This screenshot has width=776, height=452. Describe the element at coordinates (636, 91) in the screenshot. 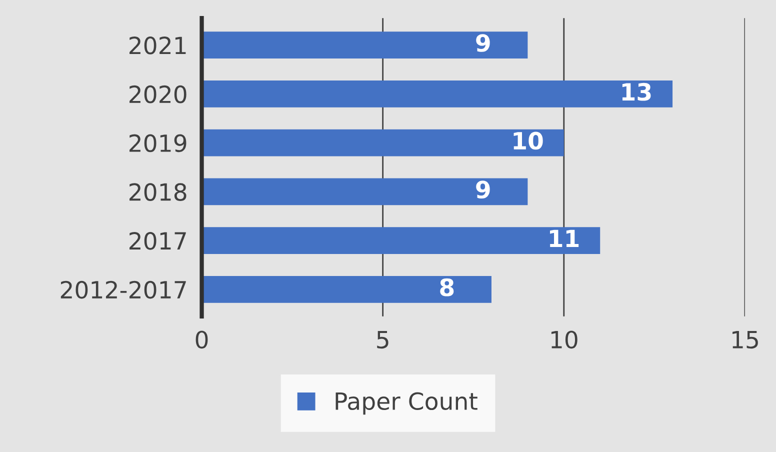

I see `data-label: 13` at that location.